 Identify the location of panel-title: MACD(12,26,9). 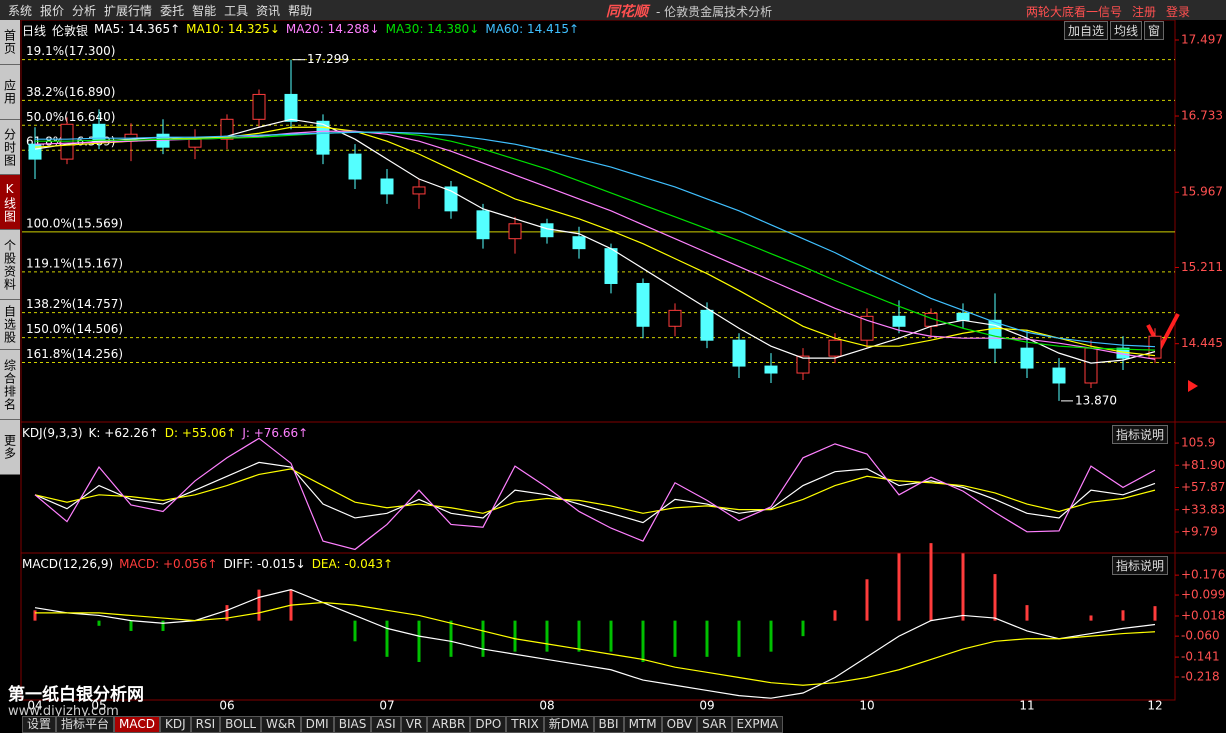
(68, 564).